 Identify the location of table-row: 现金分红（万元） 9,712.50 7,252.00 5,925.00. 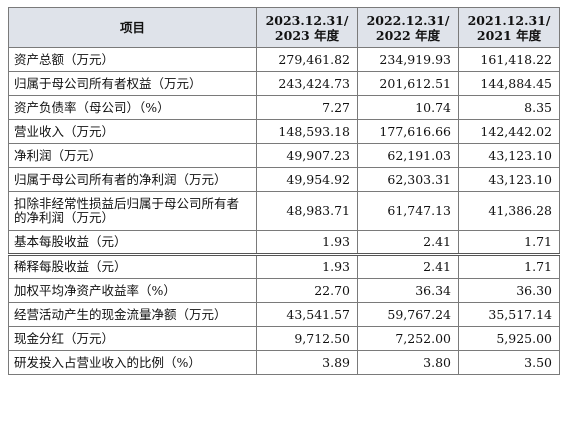
(284, 338).